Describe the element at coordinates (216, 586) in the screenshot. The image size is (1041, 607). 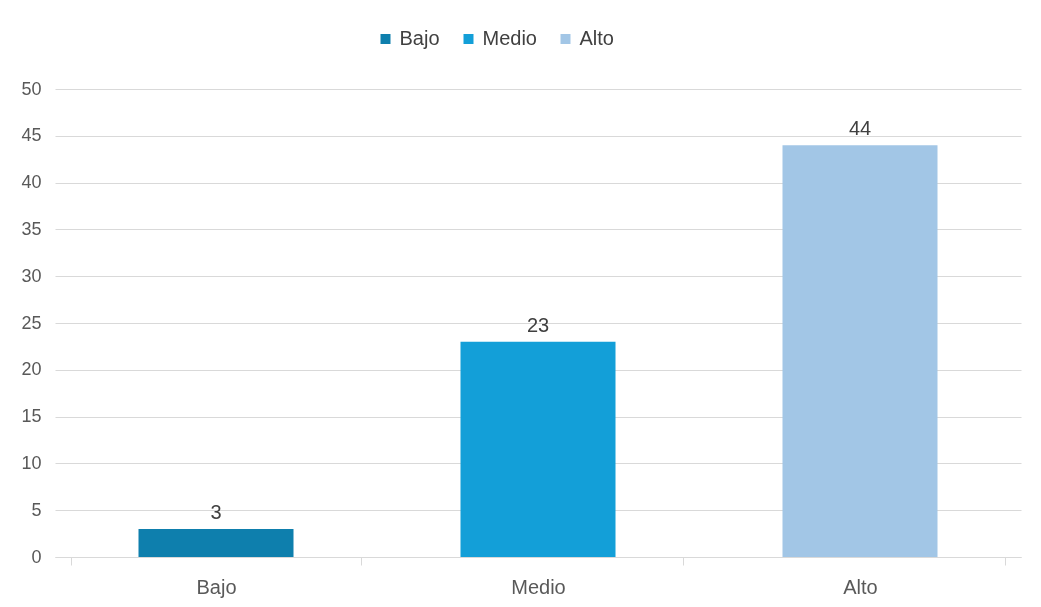
I see `x-tick-label: Bajo` at that location.